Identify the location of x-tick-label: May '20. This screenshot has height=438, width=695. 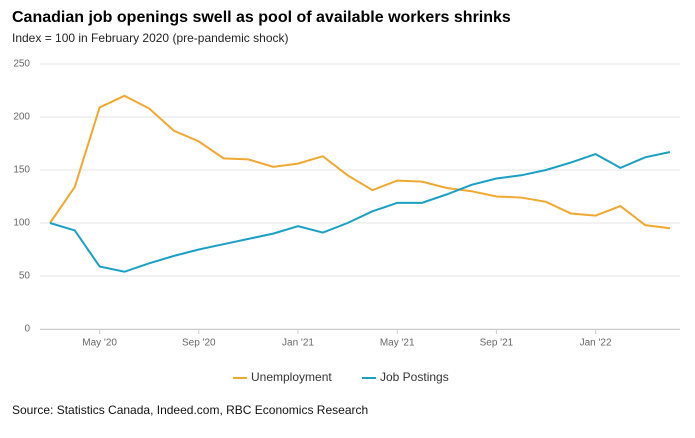
(99, 343).